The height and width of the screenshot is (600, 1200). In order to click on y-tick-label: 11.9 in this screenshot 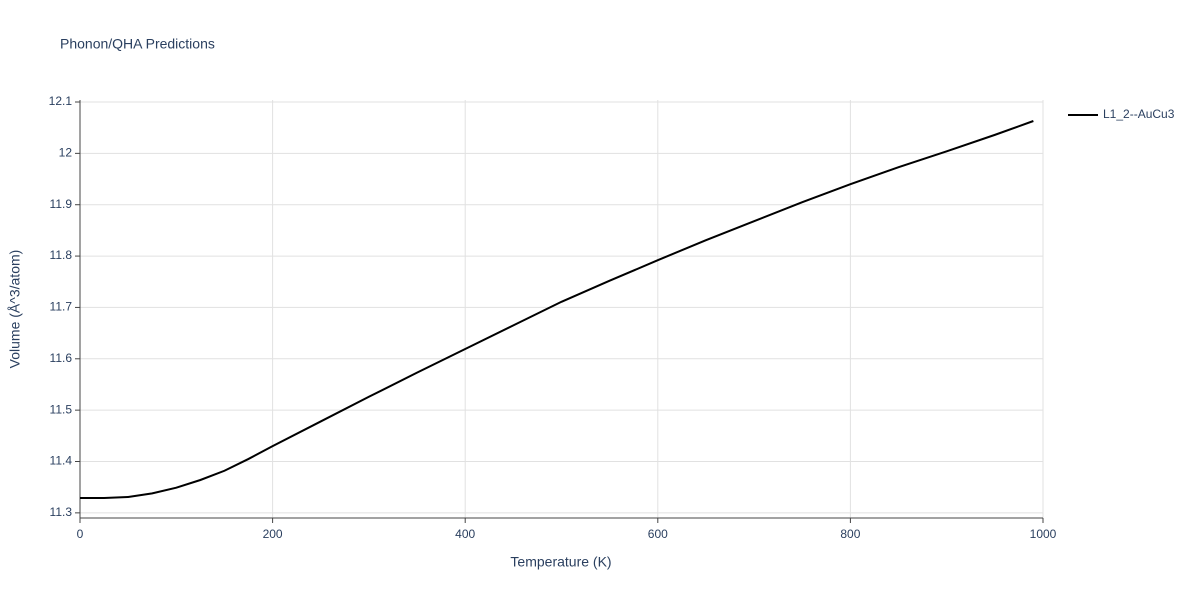, I will do `click(61, 204)`.